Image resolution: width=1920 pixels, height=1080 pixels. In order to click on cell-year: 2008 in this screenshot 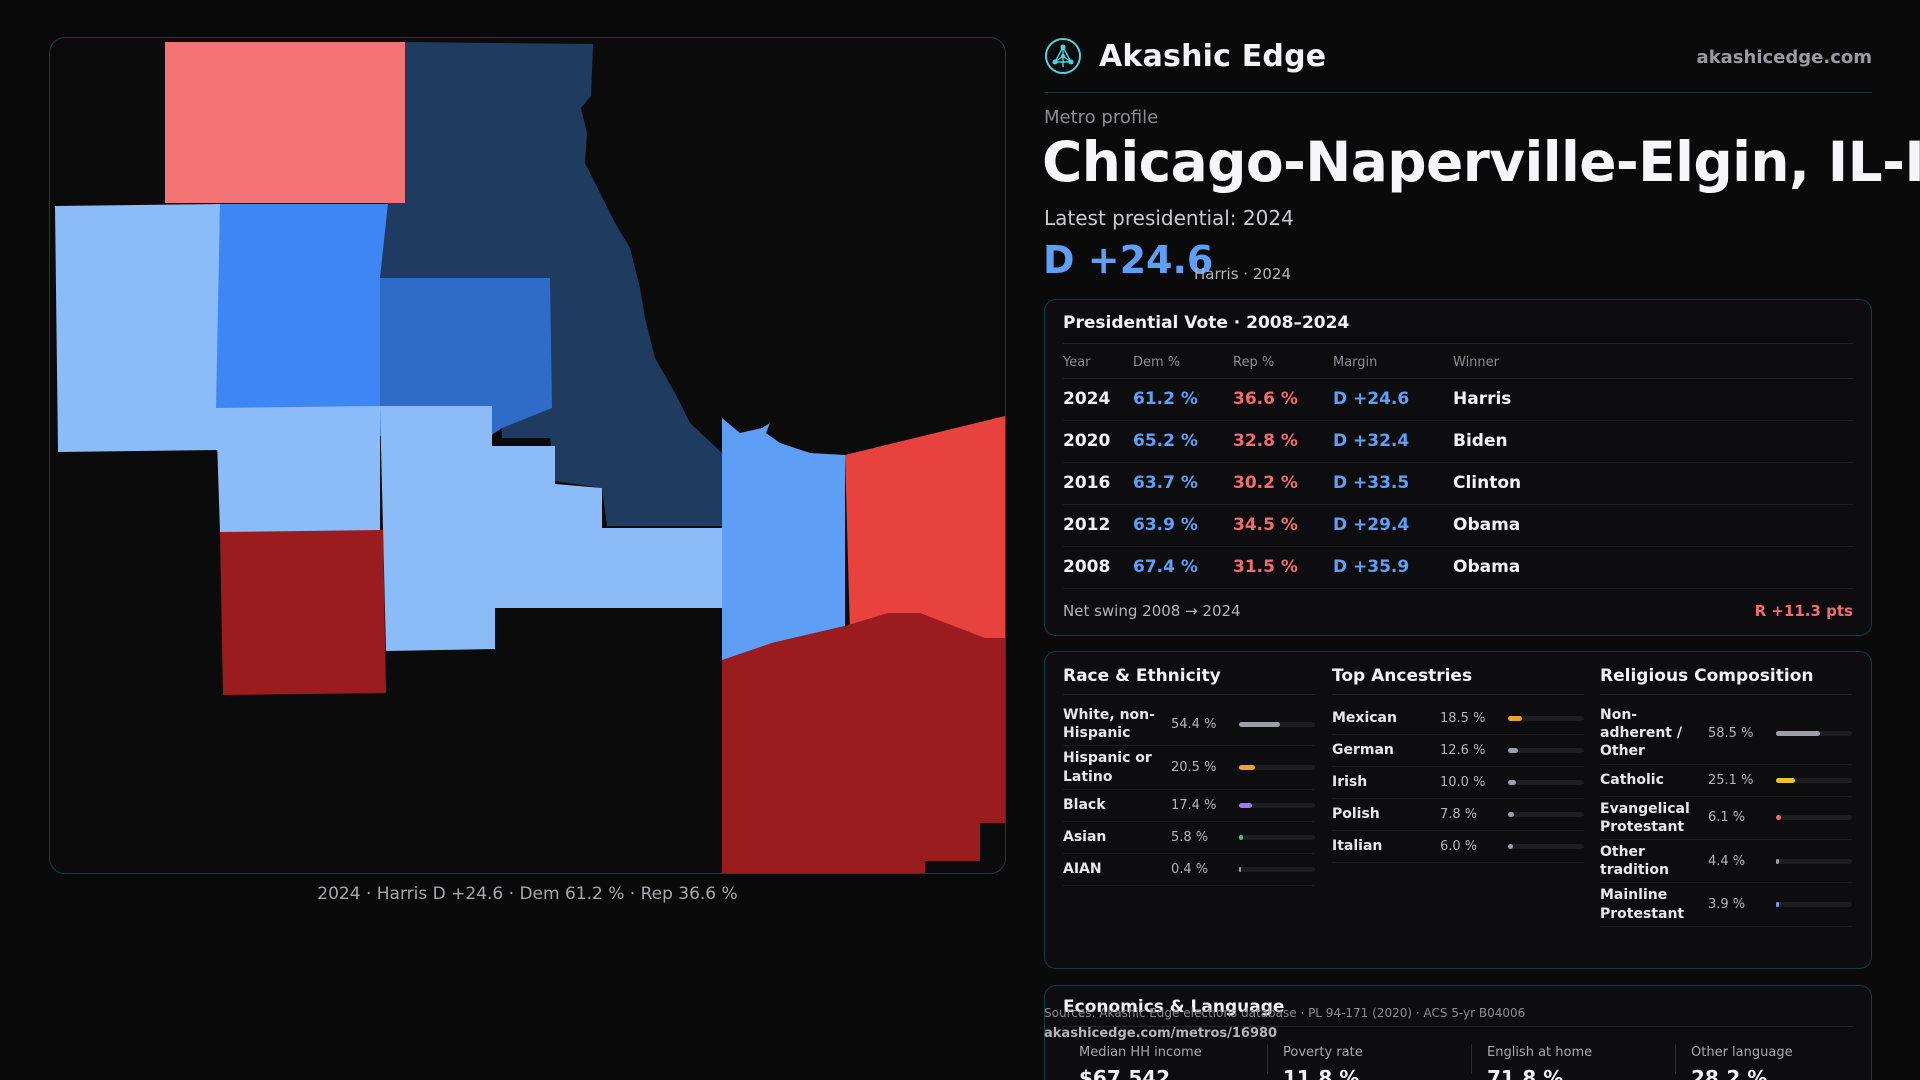, I will do `click(1098, 567)`.